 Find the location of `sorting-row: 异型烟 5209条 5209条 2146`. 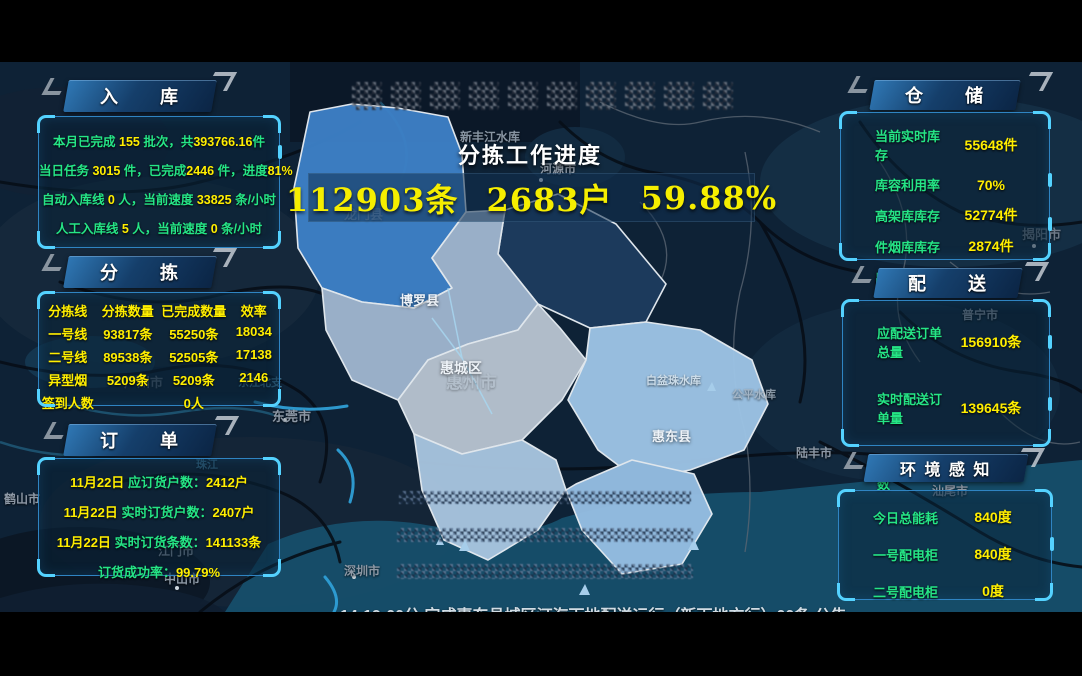

sorting-row: 异型烟 5209条 5209条 2146 is located at coordinates (158, 379).